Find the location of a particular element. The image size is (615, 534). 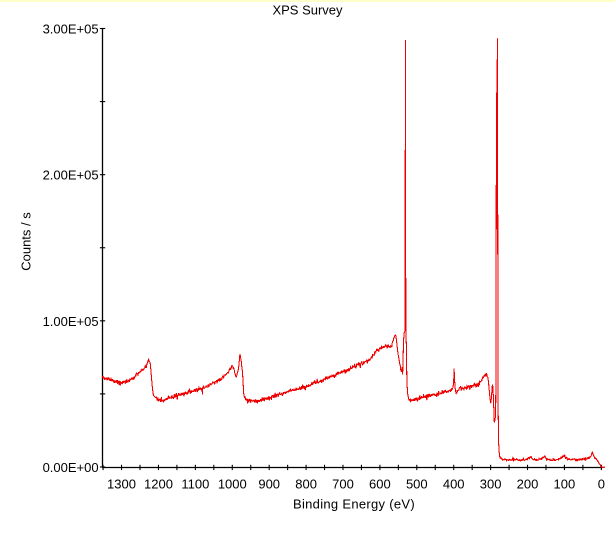

svg-text: 800 is located at coordinates (306, 484).